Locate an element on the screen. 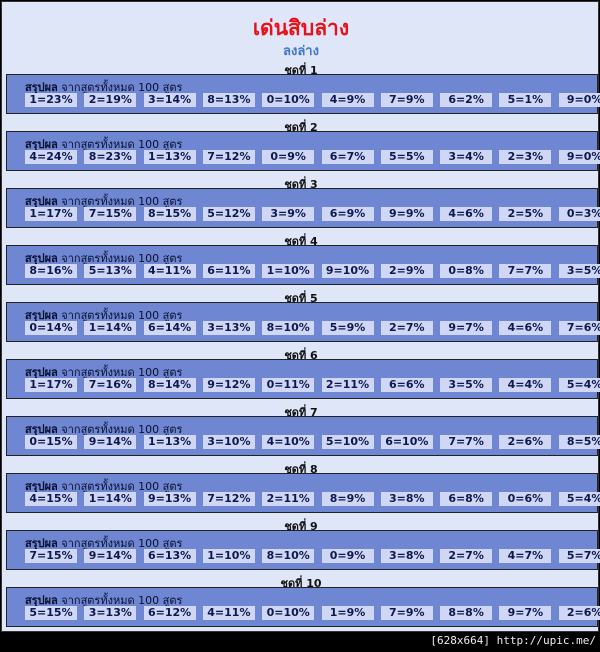 This screenshot has width=600, height=652. result-cell: 5=15% is located at coordinates (51, 613).